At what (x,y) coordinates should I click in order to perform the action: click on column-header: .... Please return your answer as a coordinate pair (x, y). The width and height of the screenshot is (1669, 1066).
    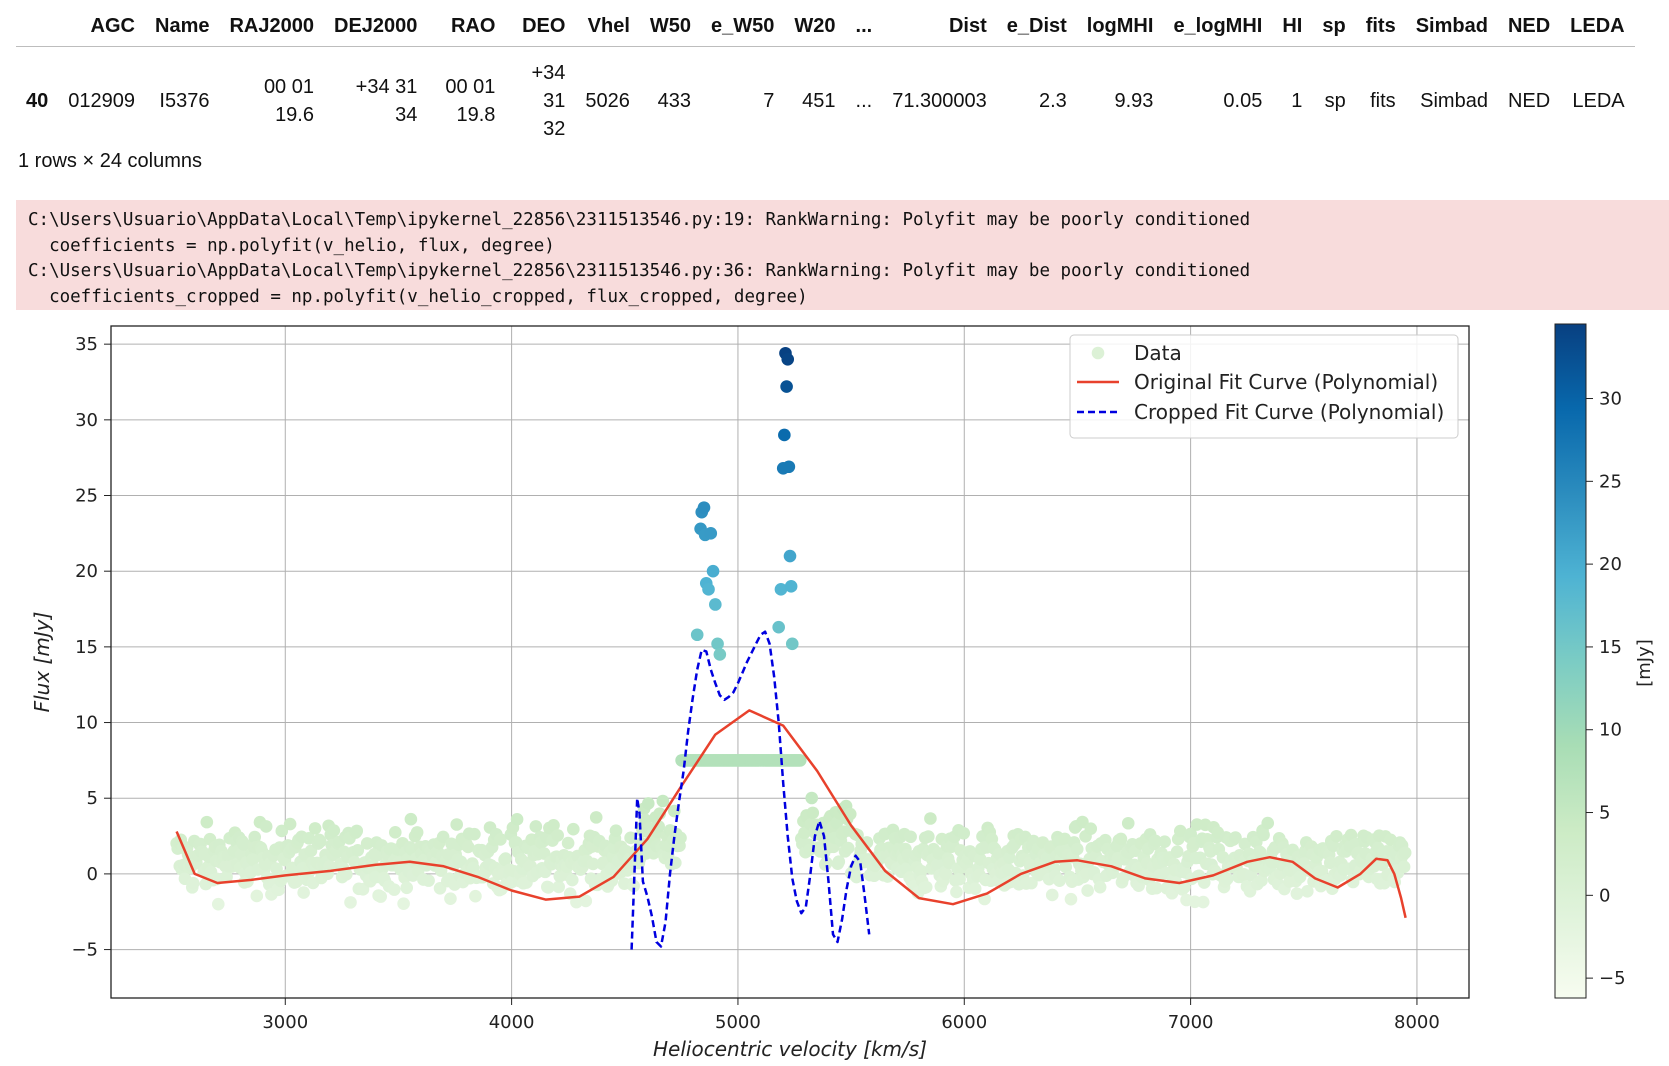
    Looking at the image, I should click on (864, 23).